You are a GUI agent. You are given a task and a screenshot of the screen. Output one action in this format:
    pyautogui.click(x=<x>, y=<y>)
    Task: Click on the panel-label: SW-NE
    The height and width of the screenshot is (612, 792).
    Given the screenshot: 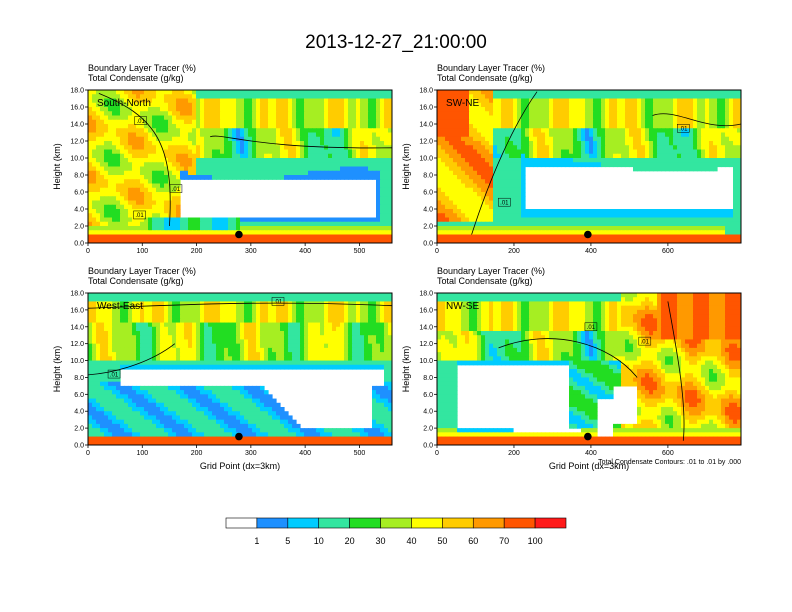 What is the action you would take?
    pyautogui.click(x=462, y=103)
    